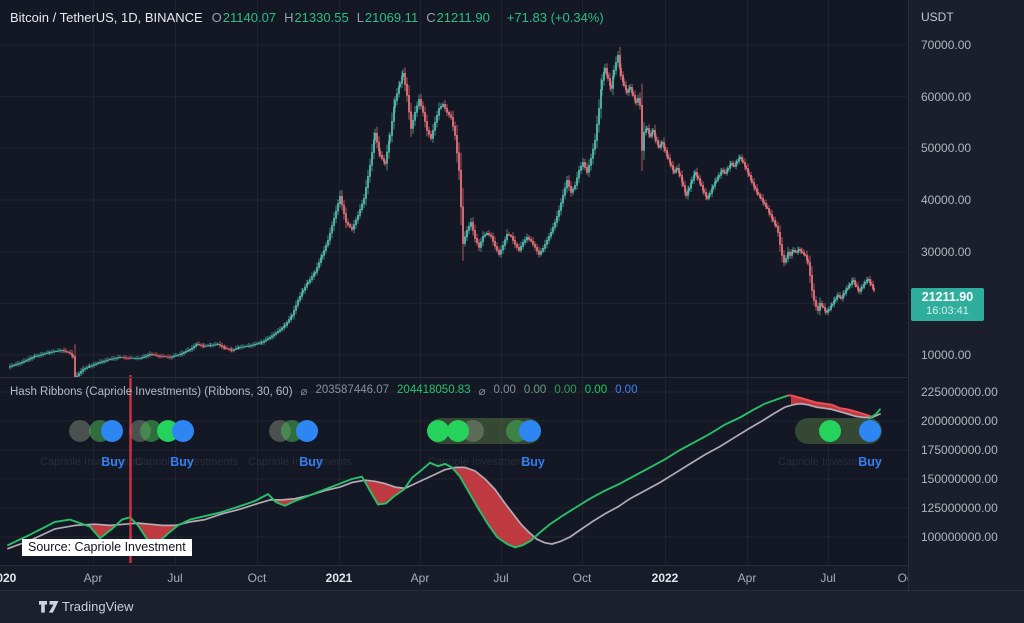  I want to click on symbol-title: Bitcoin / TetherUS, 1D, BINANCE, so click(106, 17).